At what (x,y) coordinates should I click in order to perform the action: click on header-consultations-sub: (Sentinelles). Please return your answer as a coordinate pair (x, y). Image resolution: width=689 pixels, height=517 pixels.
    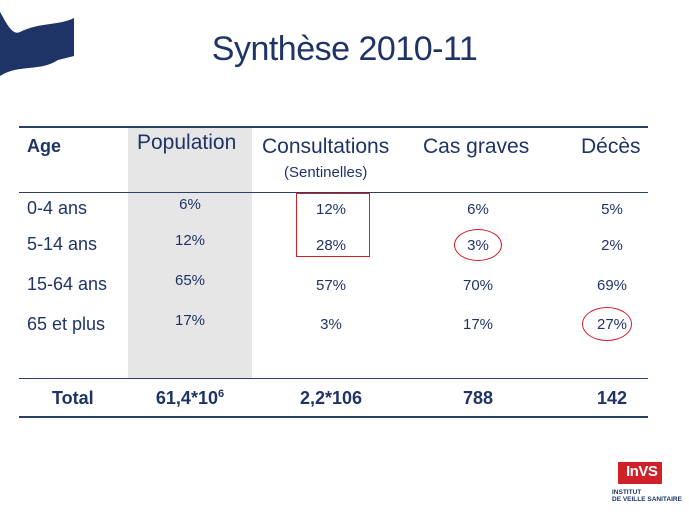
    Looking at the image, I should click on (326, 172).